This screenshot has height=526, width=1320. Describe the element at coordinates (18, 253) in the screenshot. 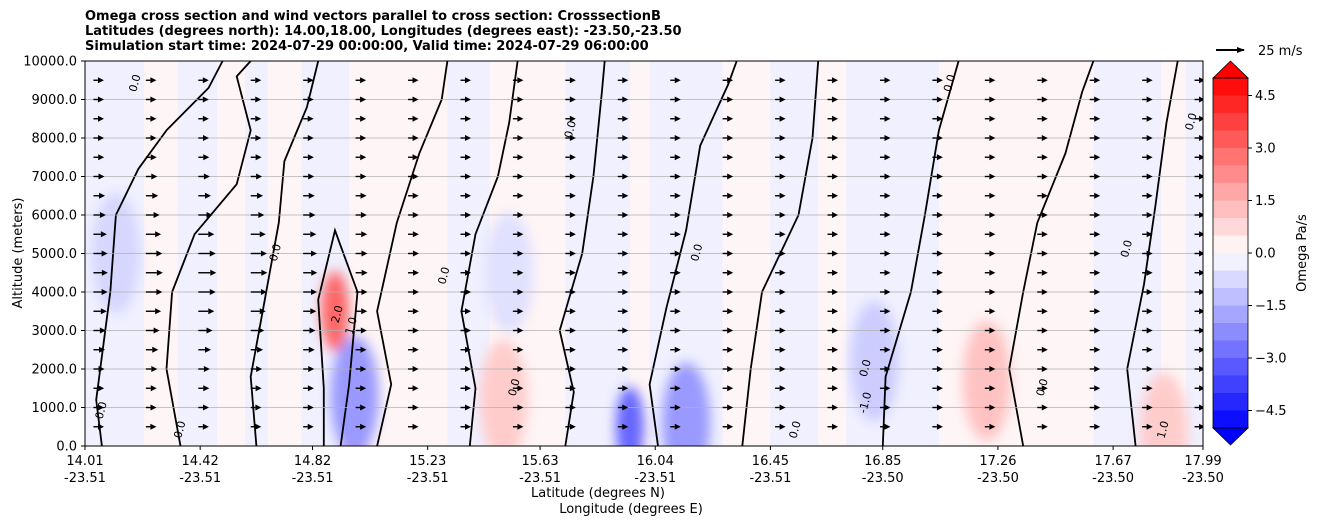

I see `y-axis-label: Altitude (meters)` at that location.